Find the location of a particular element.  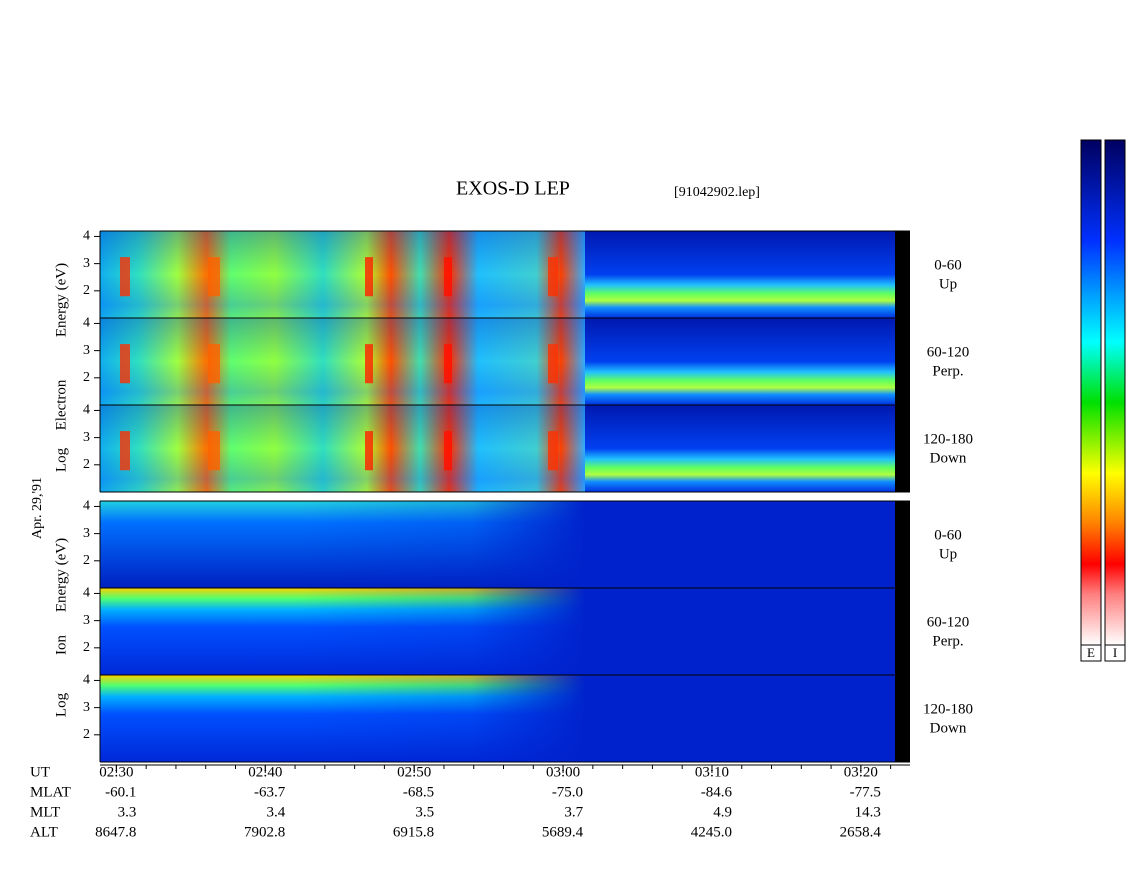

date: Apr. 29,'91 is located at coordinates (37, 508).